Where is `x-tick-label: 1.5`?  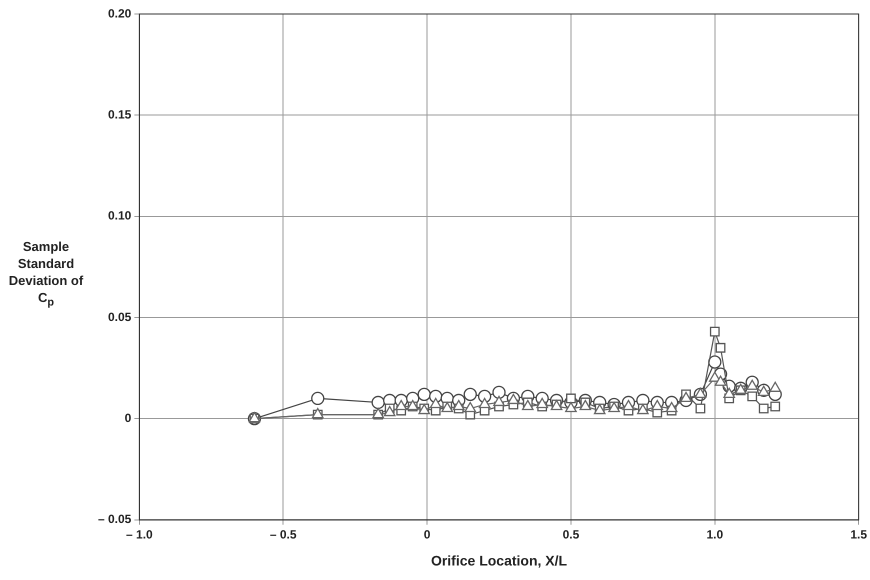 x-tick-label: 1.5 is located at coordinates (859, 534).